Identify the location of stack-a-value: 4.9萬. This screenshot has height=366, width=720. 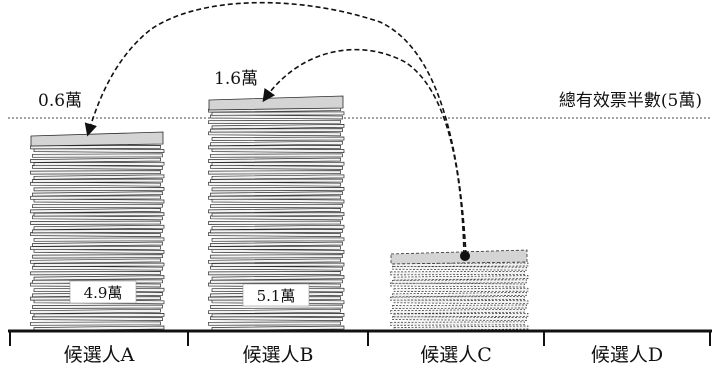
(103, 293).